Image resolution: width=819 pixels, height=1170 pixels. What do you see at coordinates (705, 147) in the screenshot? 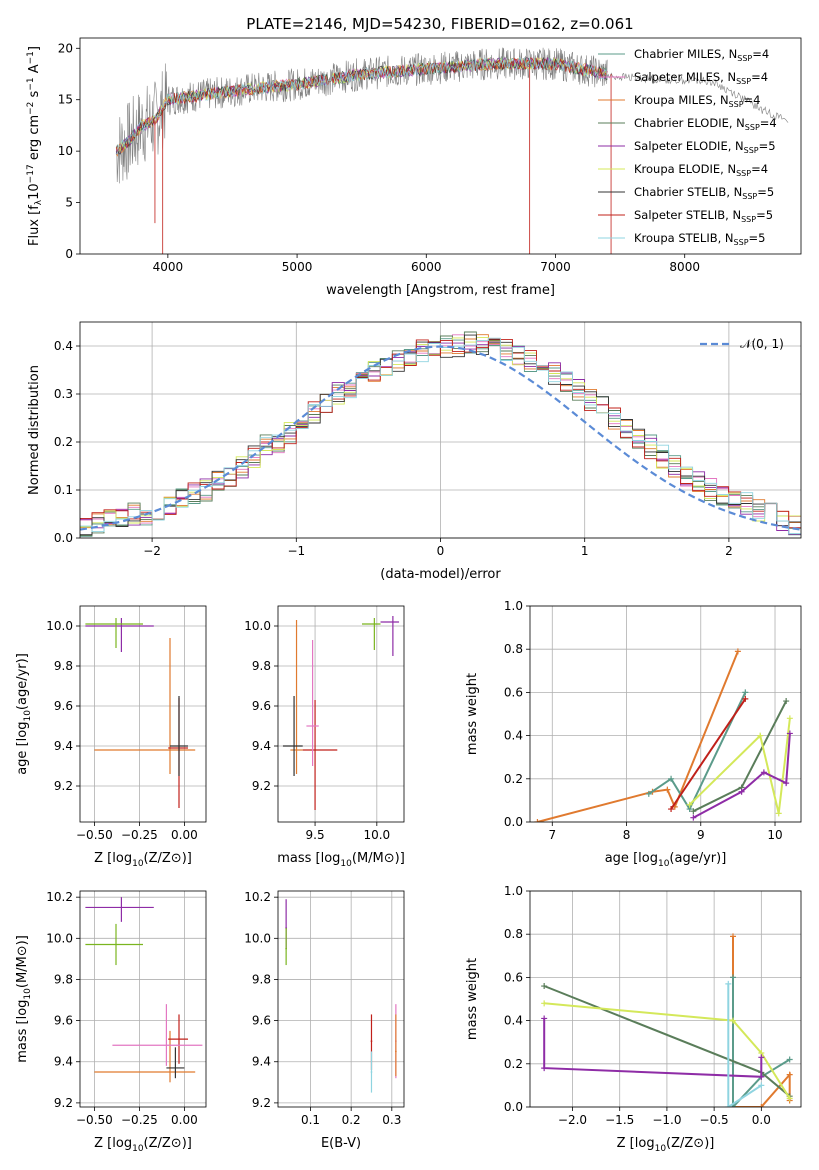
I see `legend-label: Salpeter ELODIE, NSSP=5` at bounding box center [705, 147].